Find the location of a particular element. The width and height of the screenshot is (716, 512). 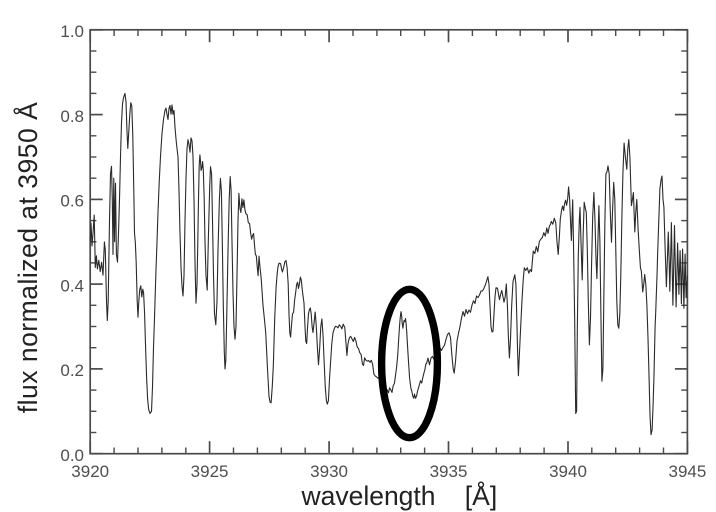

svg-text: wavelength is located at coordinates (367, 496).